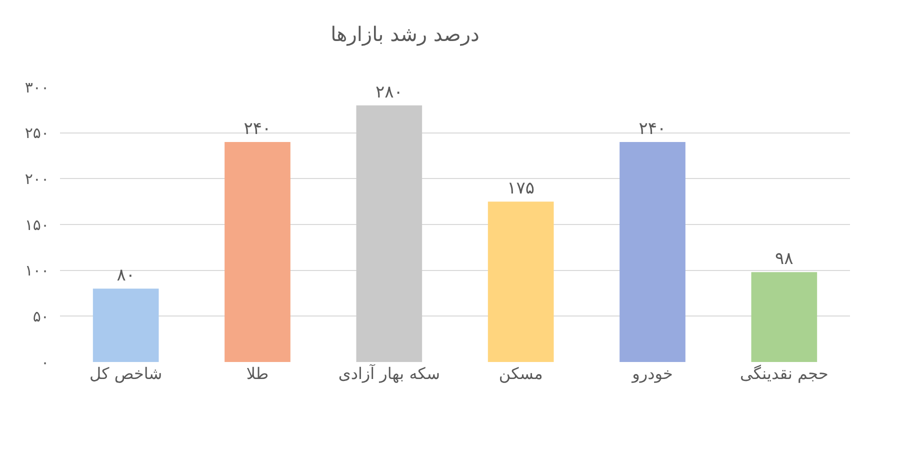 This screenshot has height=454, width=900. I want to click on data-label: ۱۷۵, so click(521, 188).